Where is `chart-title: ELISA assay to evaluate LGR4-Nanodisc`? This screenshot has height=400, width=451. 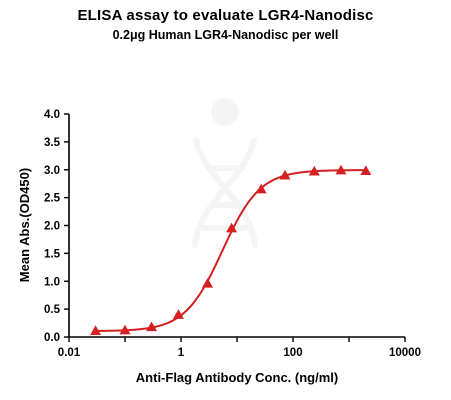
chart-title: ELISA assay to evaluate LGR4-Nanodisc is located at coordinates (225, 15).